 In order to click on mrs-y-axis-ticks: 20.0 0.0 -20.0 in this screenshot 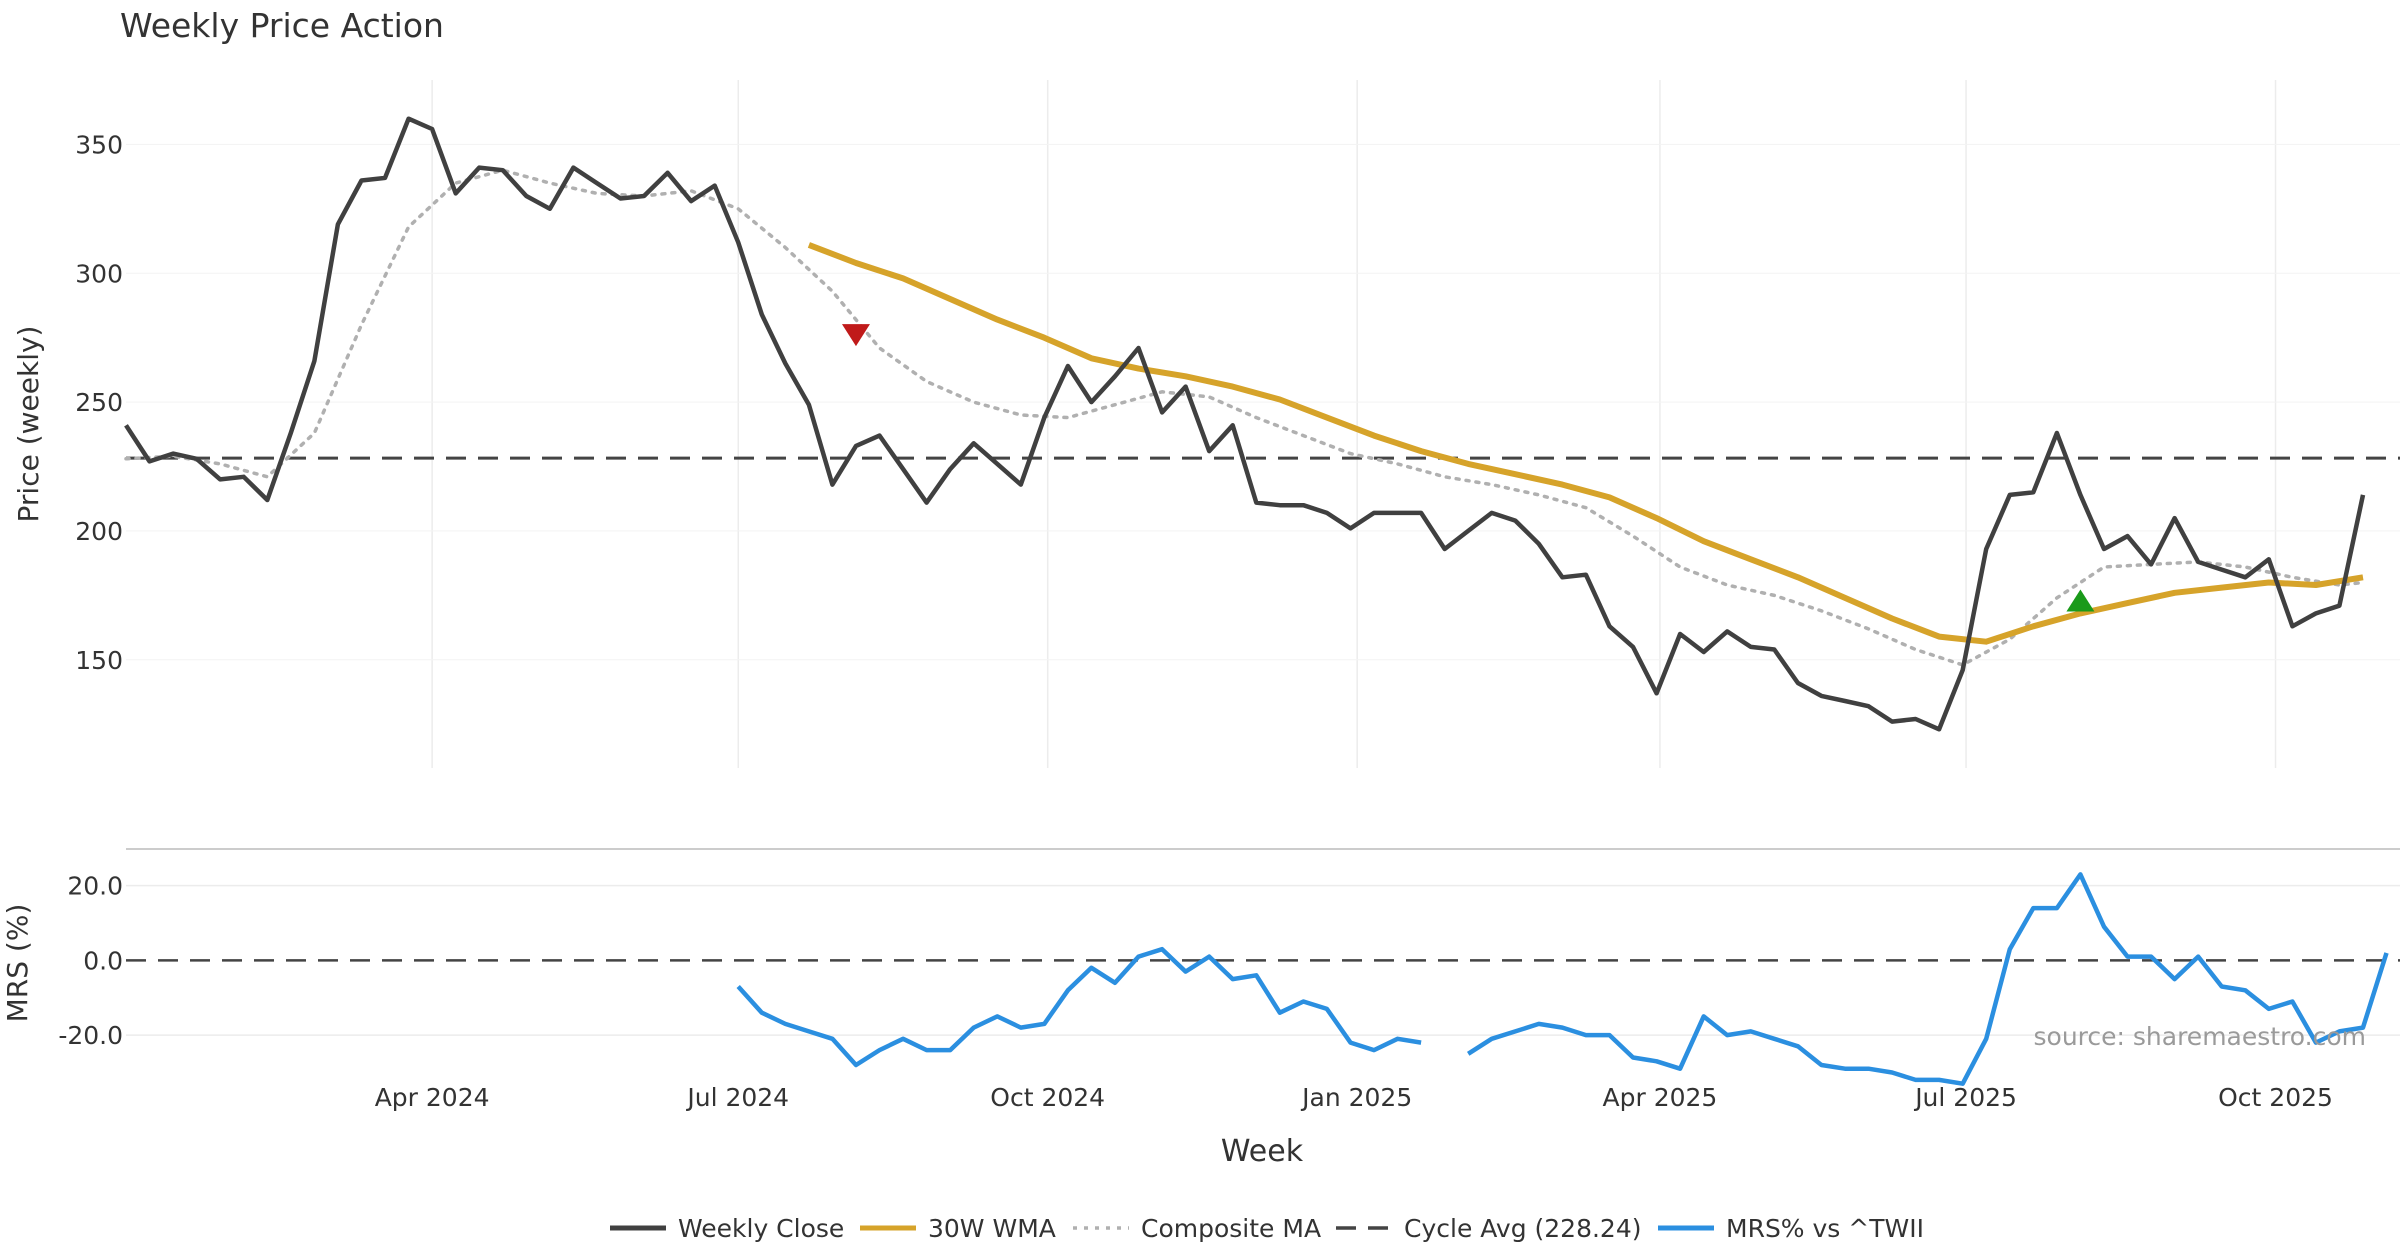, I will do `click(90, 961)`.